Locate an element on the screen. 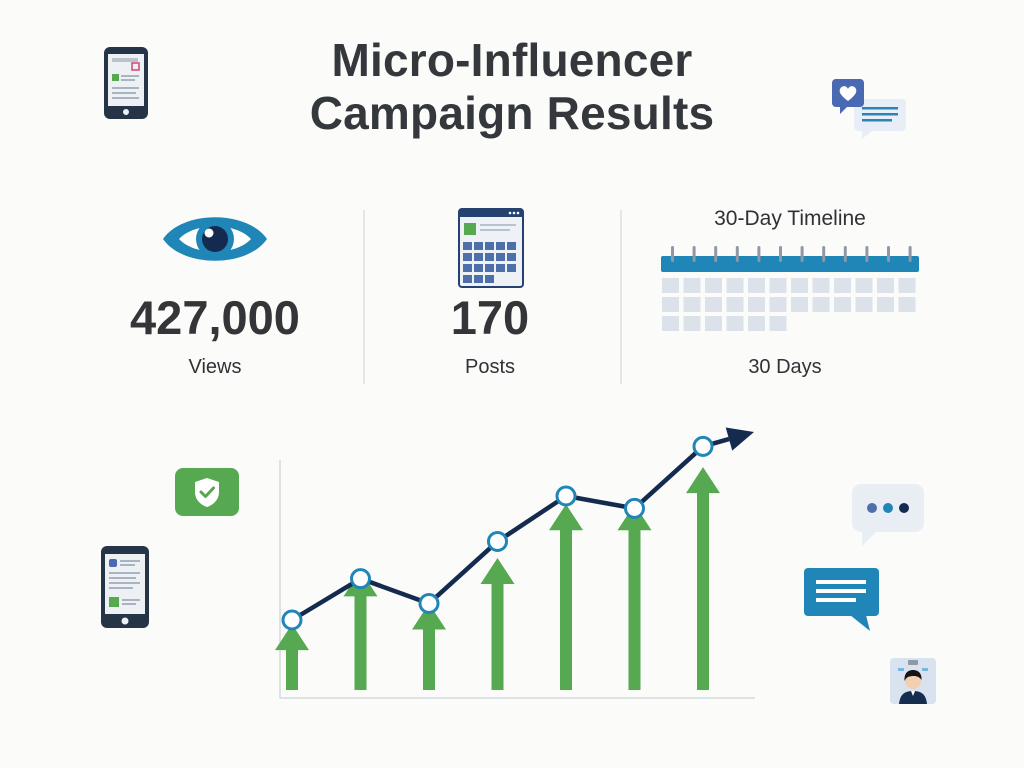 The width and height of the screenshot is (1024, 768). title-line-2: Campaign Results is located at coordinates (512, 113).